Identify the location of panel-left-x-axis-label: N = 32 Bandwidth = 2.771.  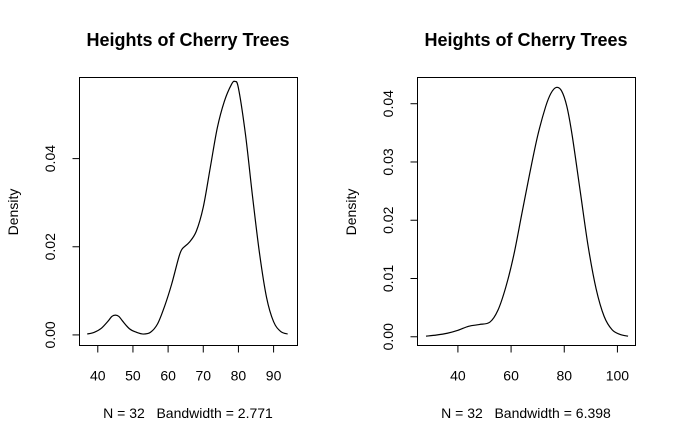
(188, 413).